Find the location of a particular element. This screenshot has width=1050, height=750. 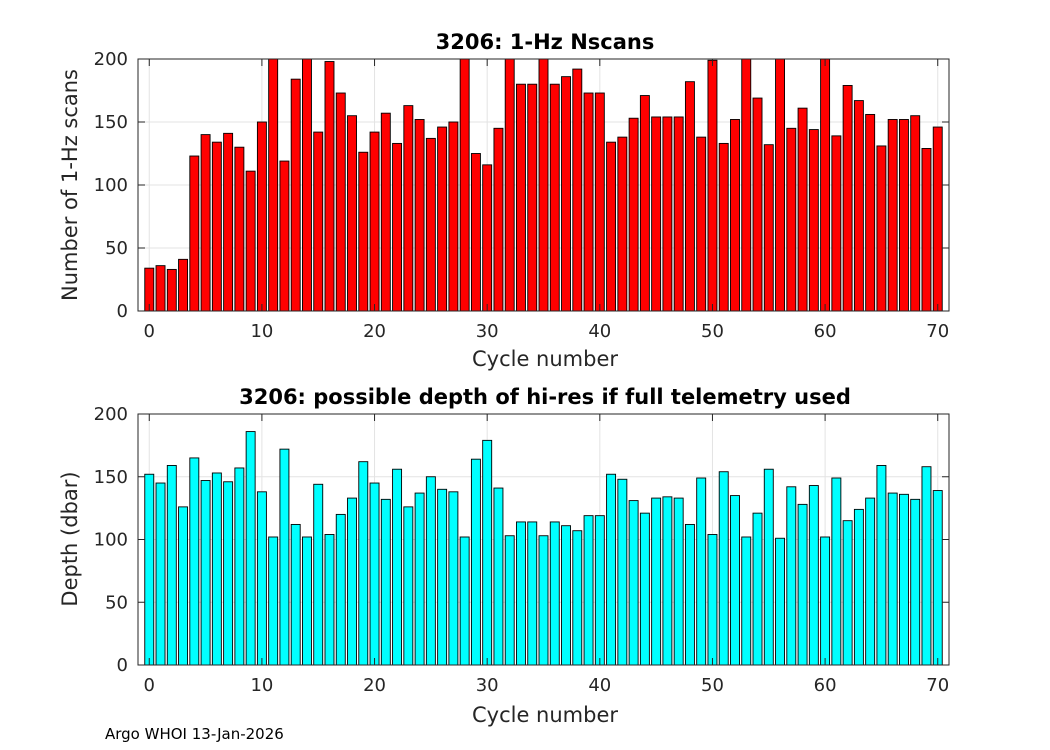

x-tick-label: 0 is located at coordinates (149, 685).